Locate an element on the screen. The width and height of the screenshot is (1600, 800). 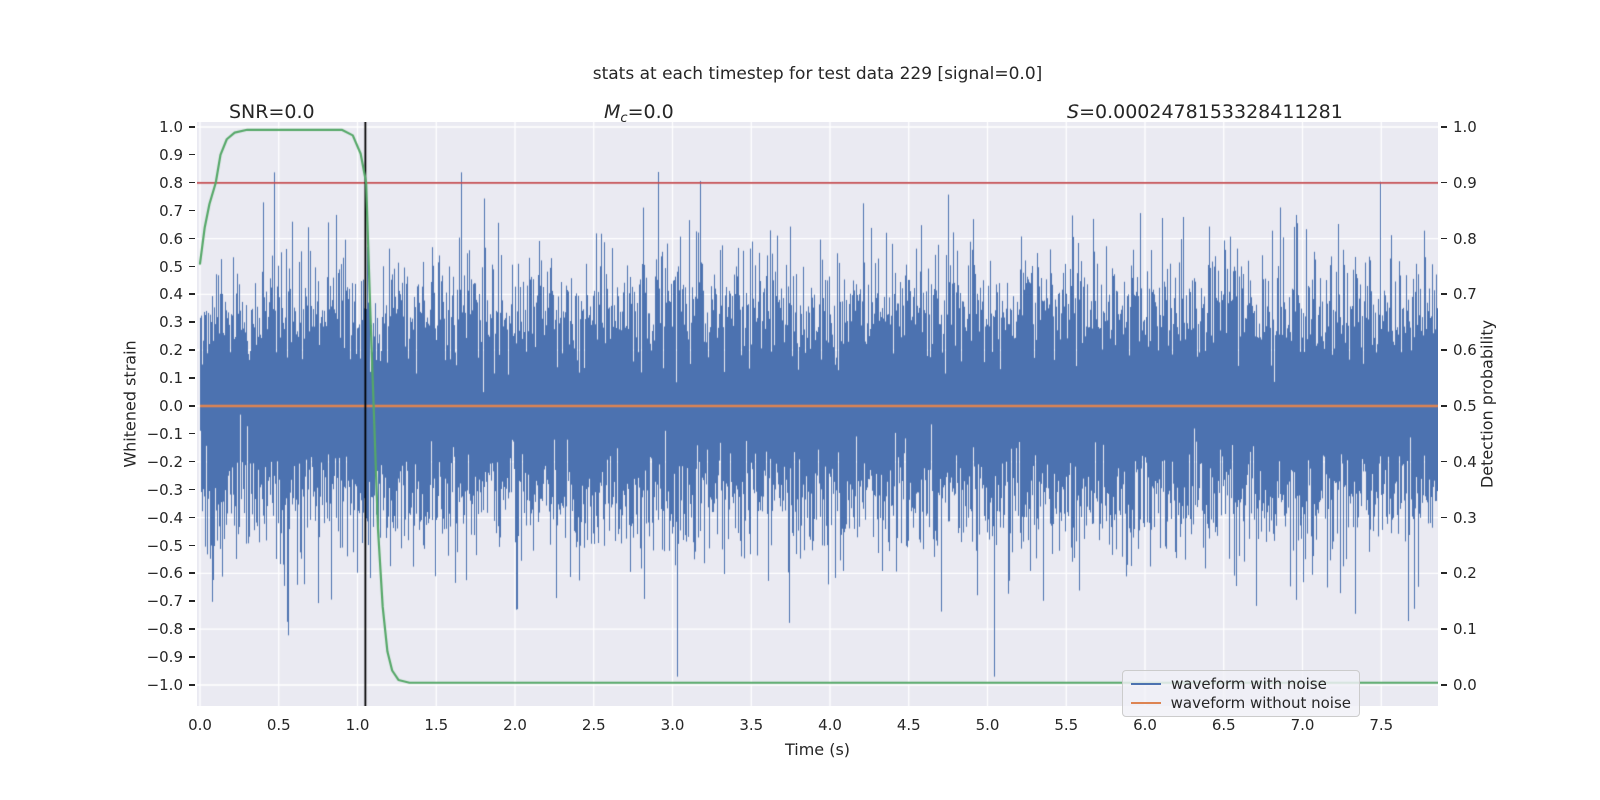
x-tick-label: 1.5 is located at coordinates (436, 725).